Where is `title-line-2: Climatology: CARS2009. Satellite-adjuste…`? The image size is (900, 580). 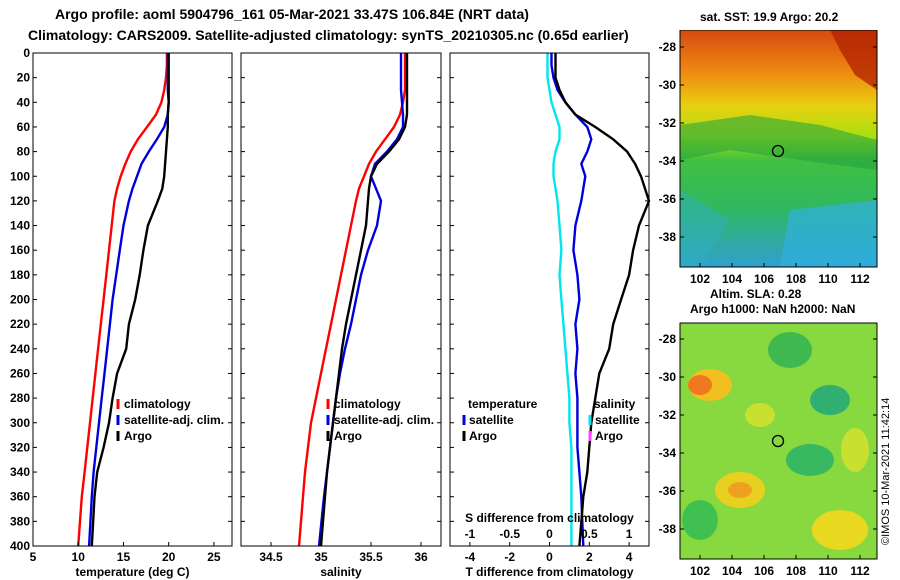 title-line-2: Climatology: CARS2009. Satellite-adjuste… is located at coordinates (328, 35).